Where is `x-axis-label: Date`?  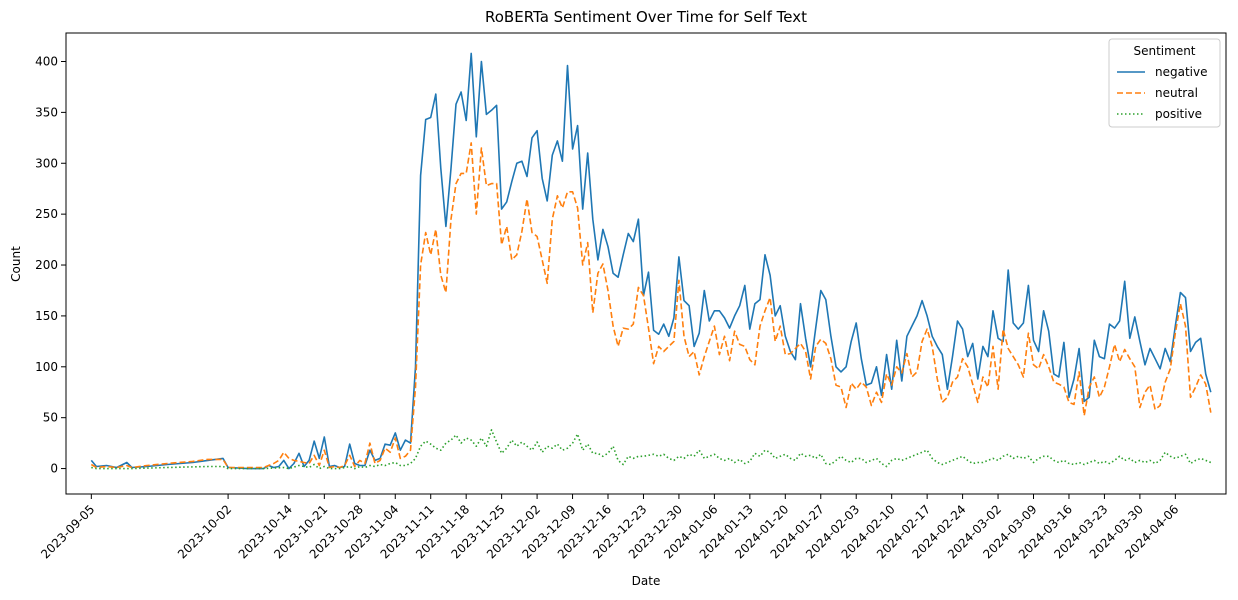
x-axis-label: Date is located at coordinates (646, 581).